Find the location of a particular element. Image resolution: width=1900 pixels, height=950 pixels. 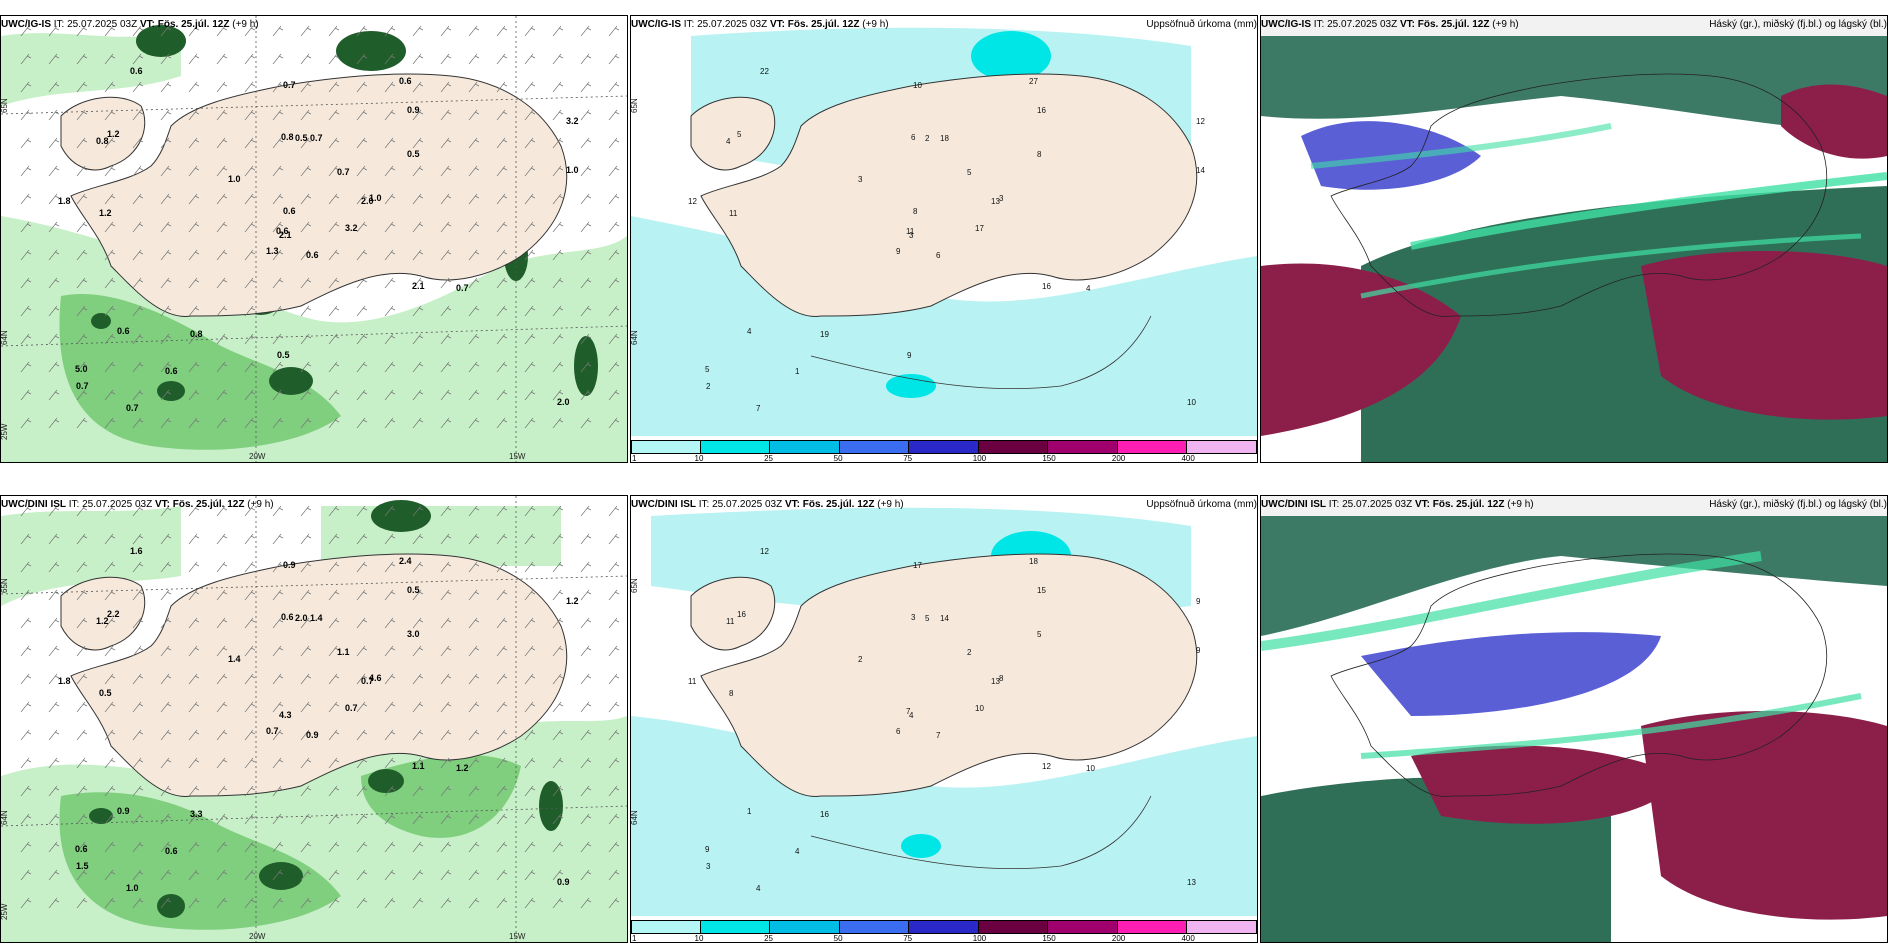

accum-label: 2 is located at coordinates (860, 659).